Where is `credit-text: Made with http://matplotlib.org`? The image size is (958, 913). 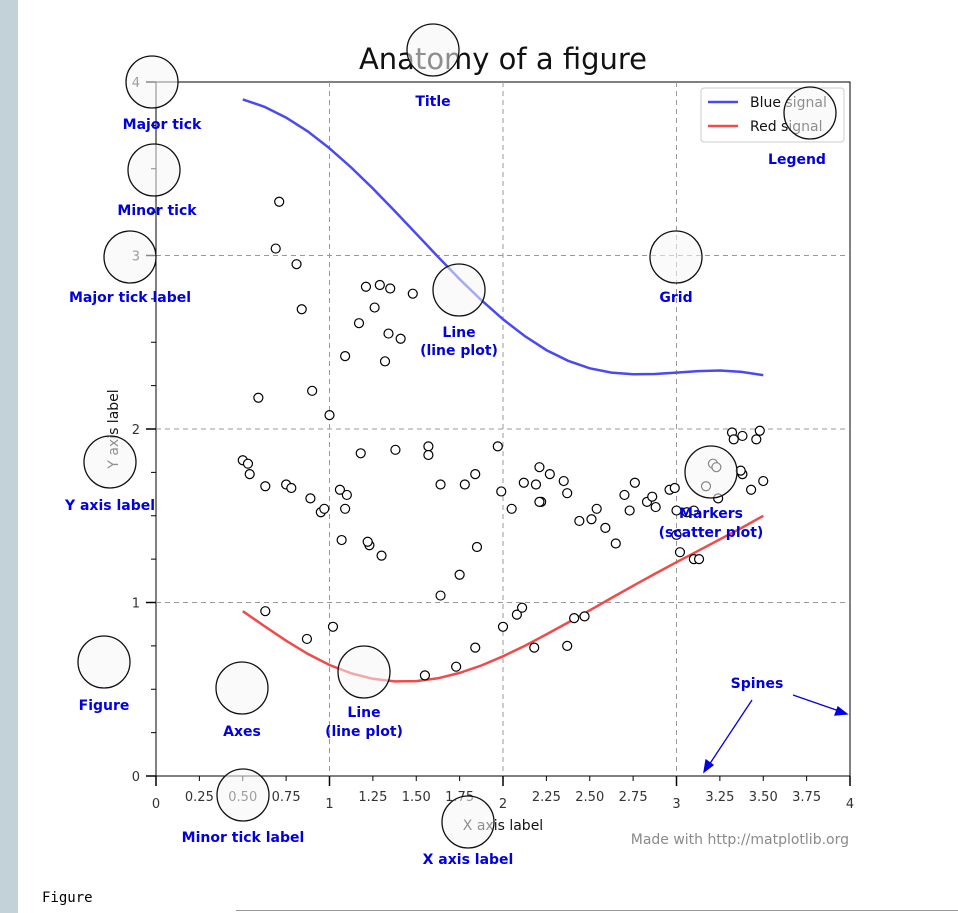 credit-text: Made with http://matplotlib.org is located at coordinates (740, 840).